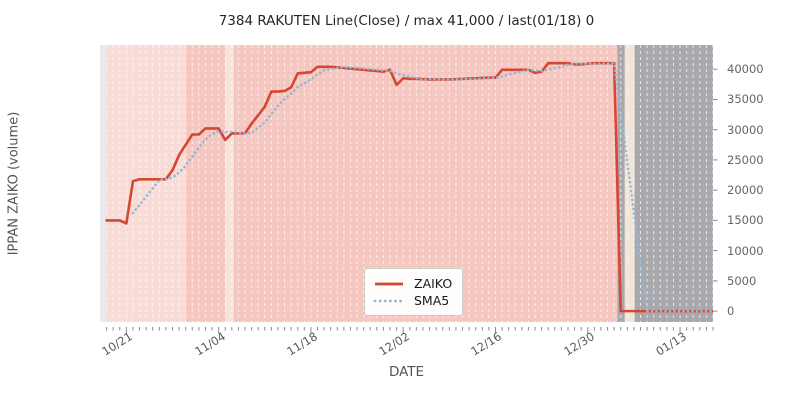  What do you see at coordinates (745, 69) in the screenshot?
I see `y-tick-label: 40000` at bounding box center [745, 69].